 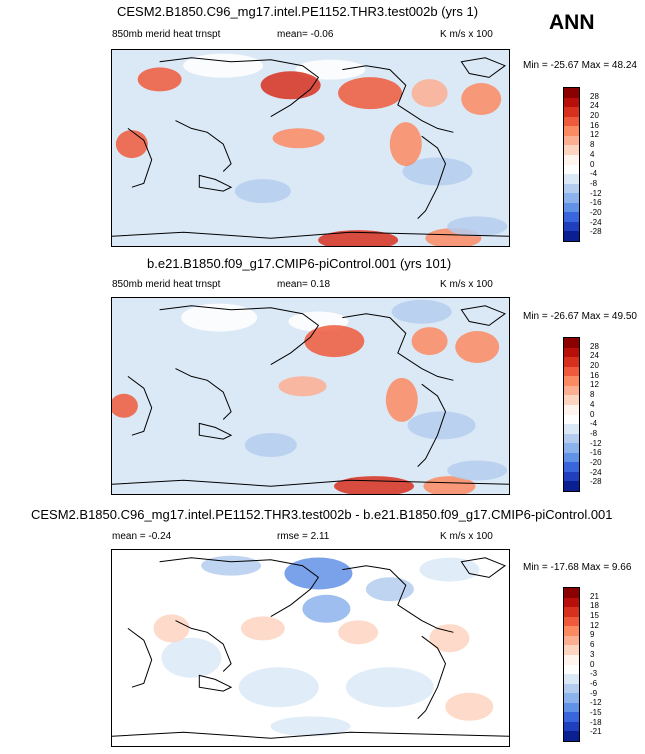 I want to click on mean-label: mean= 0.18, so click(x=304, y=284).